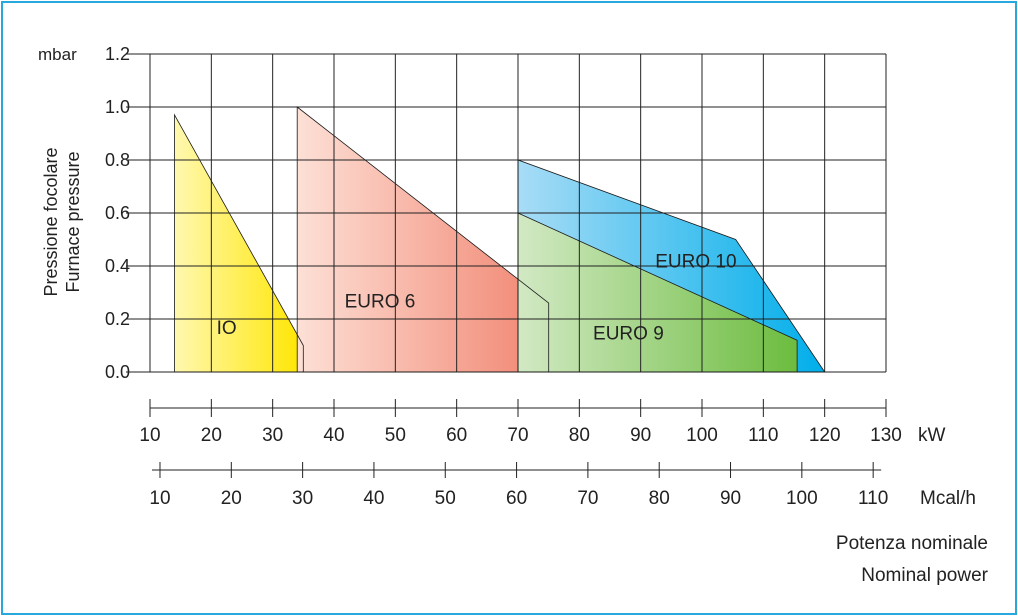  I want to click on y-tick-label: 0.6, so click(117, 213).